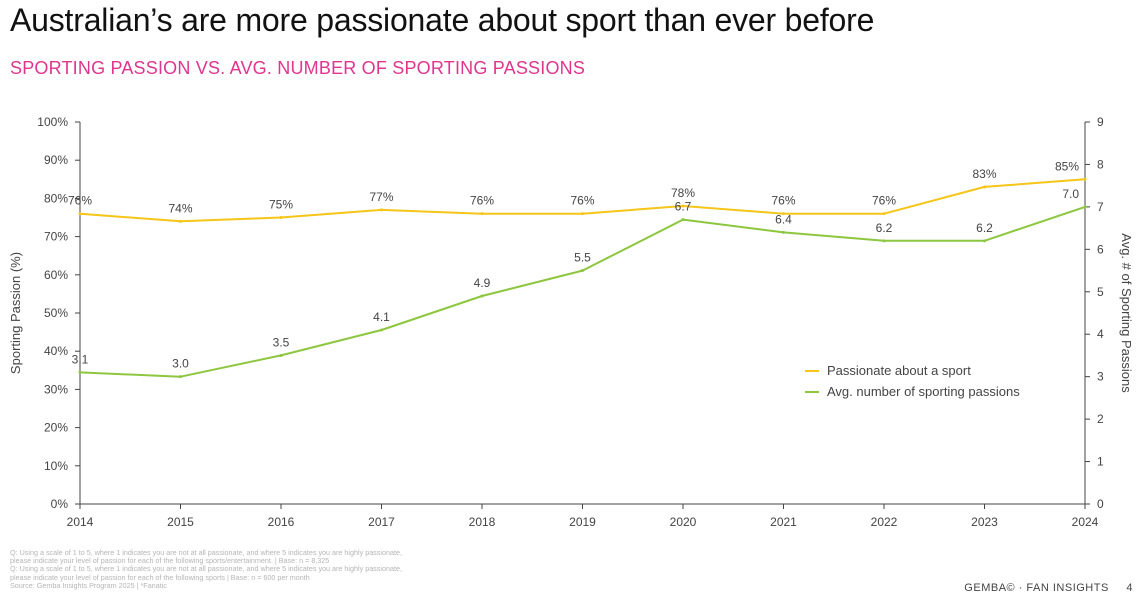  I want to click on y-tick-label: 80%, so click(56, 198).